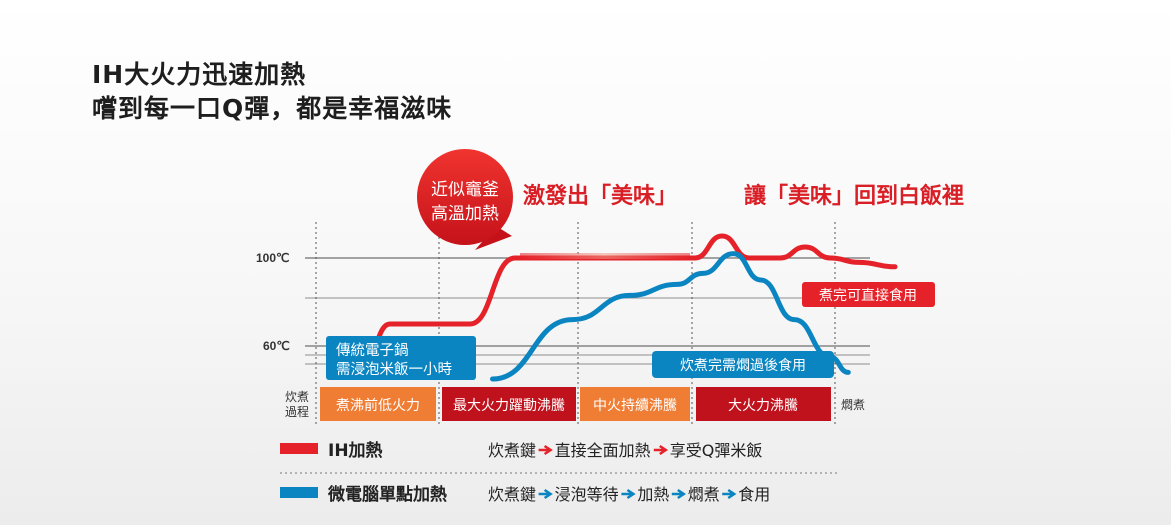 The width and height of the screenshot is (1171, 525). What do you see at coordinates (853, 405) in the screenshot?
I see `stage-after-label: 燜煮` at bounding box center [853, 405].